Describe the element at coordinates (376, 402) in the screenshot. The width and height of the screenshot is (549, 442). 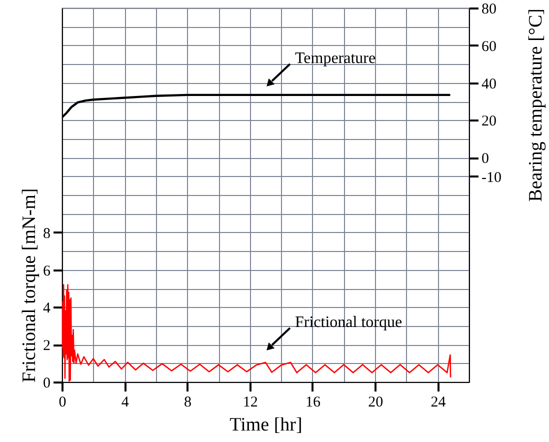
I see `x-tick-label: 20` at that location.